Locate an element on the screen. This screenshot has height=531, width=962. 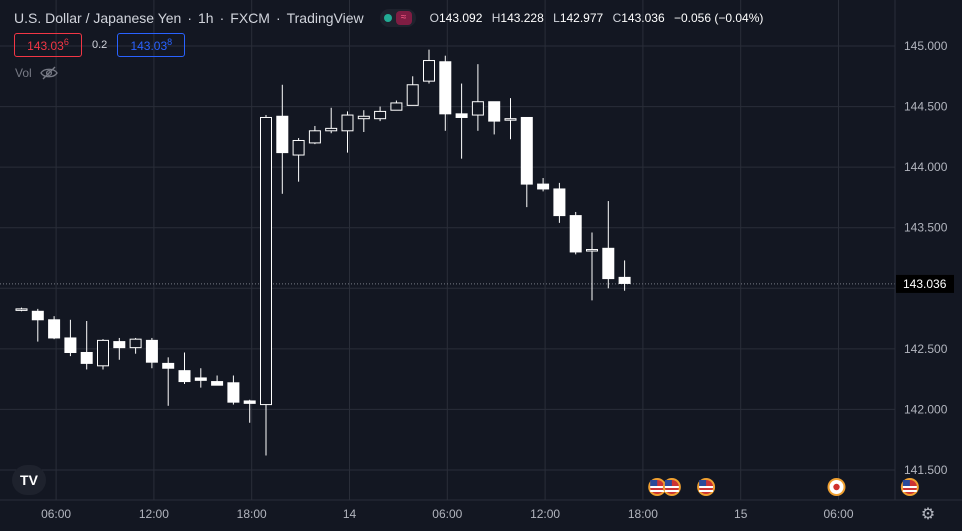
high-value: 143.228 is located at coordinates (522, 18).